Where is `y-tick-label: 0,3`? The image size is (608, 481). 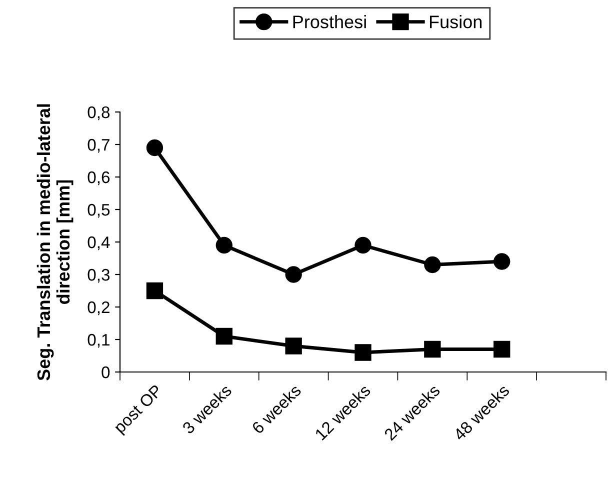
y-tick-label: 0,3 is located at coordinates (99, 275).